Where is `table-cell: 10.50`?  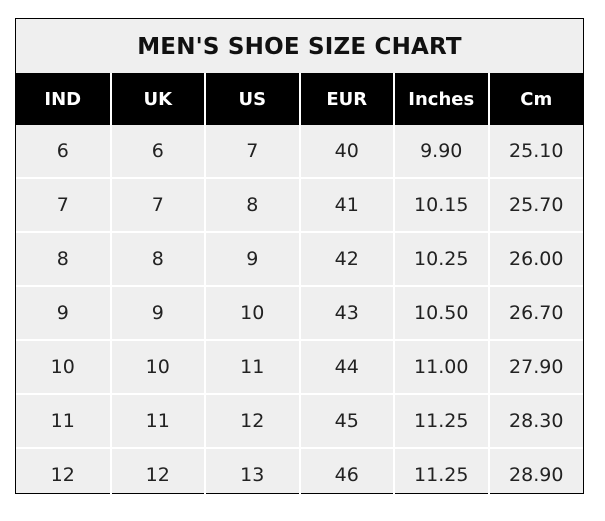
table-cell: 10.50 is located at coordinates (441, 312).